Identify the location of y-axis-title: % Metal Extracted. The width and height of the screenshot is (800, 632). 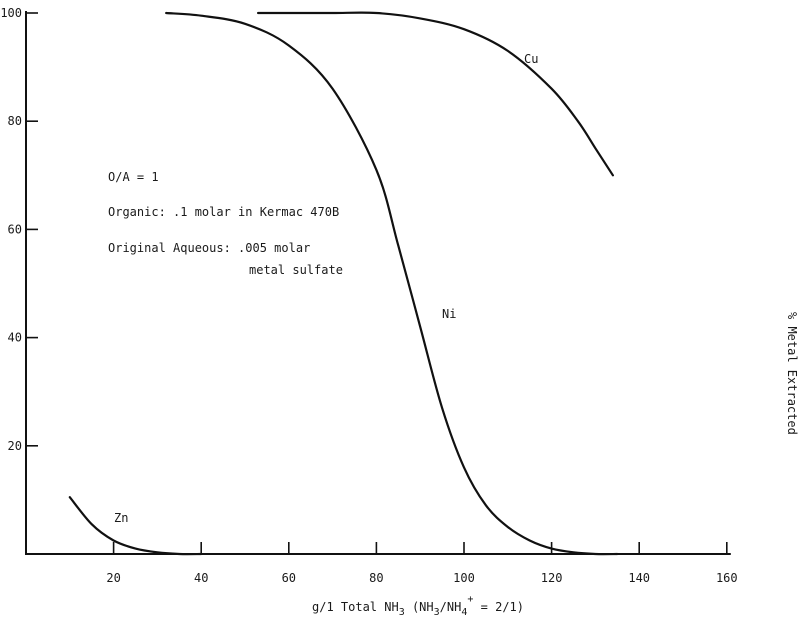
(792, 373).